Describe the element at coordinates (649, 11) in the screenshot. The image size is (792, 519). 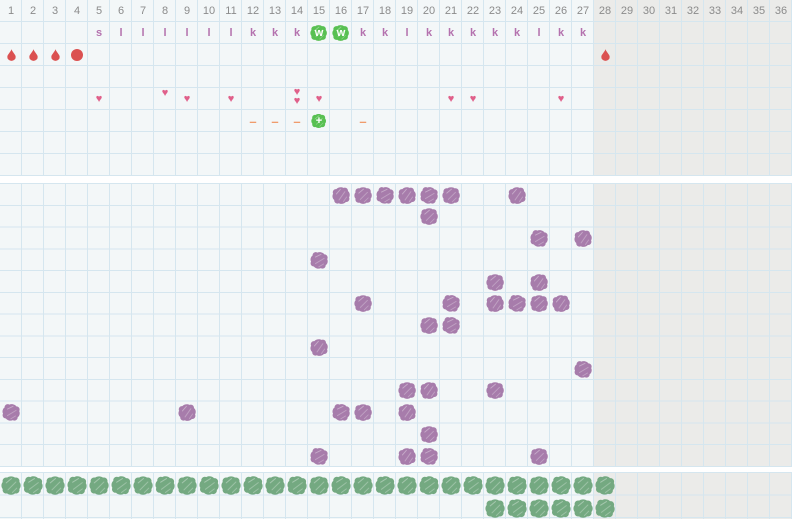
I see `day-number: 30` at that location.